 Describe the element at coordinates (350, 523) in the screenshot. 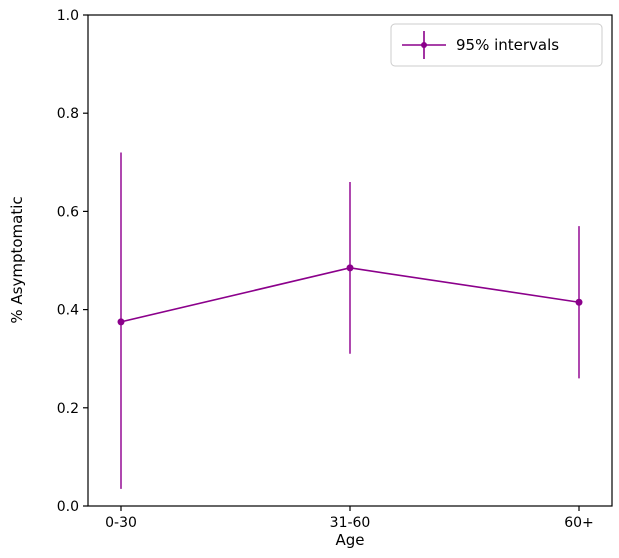

I see `x-tick-label: 31-60` at that location.